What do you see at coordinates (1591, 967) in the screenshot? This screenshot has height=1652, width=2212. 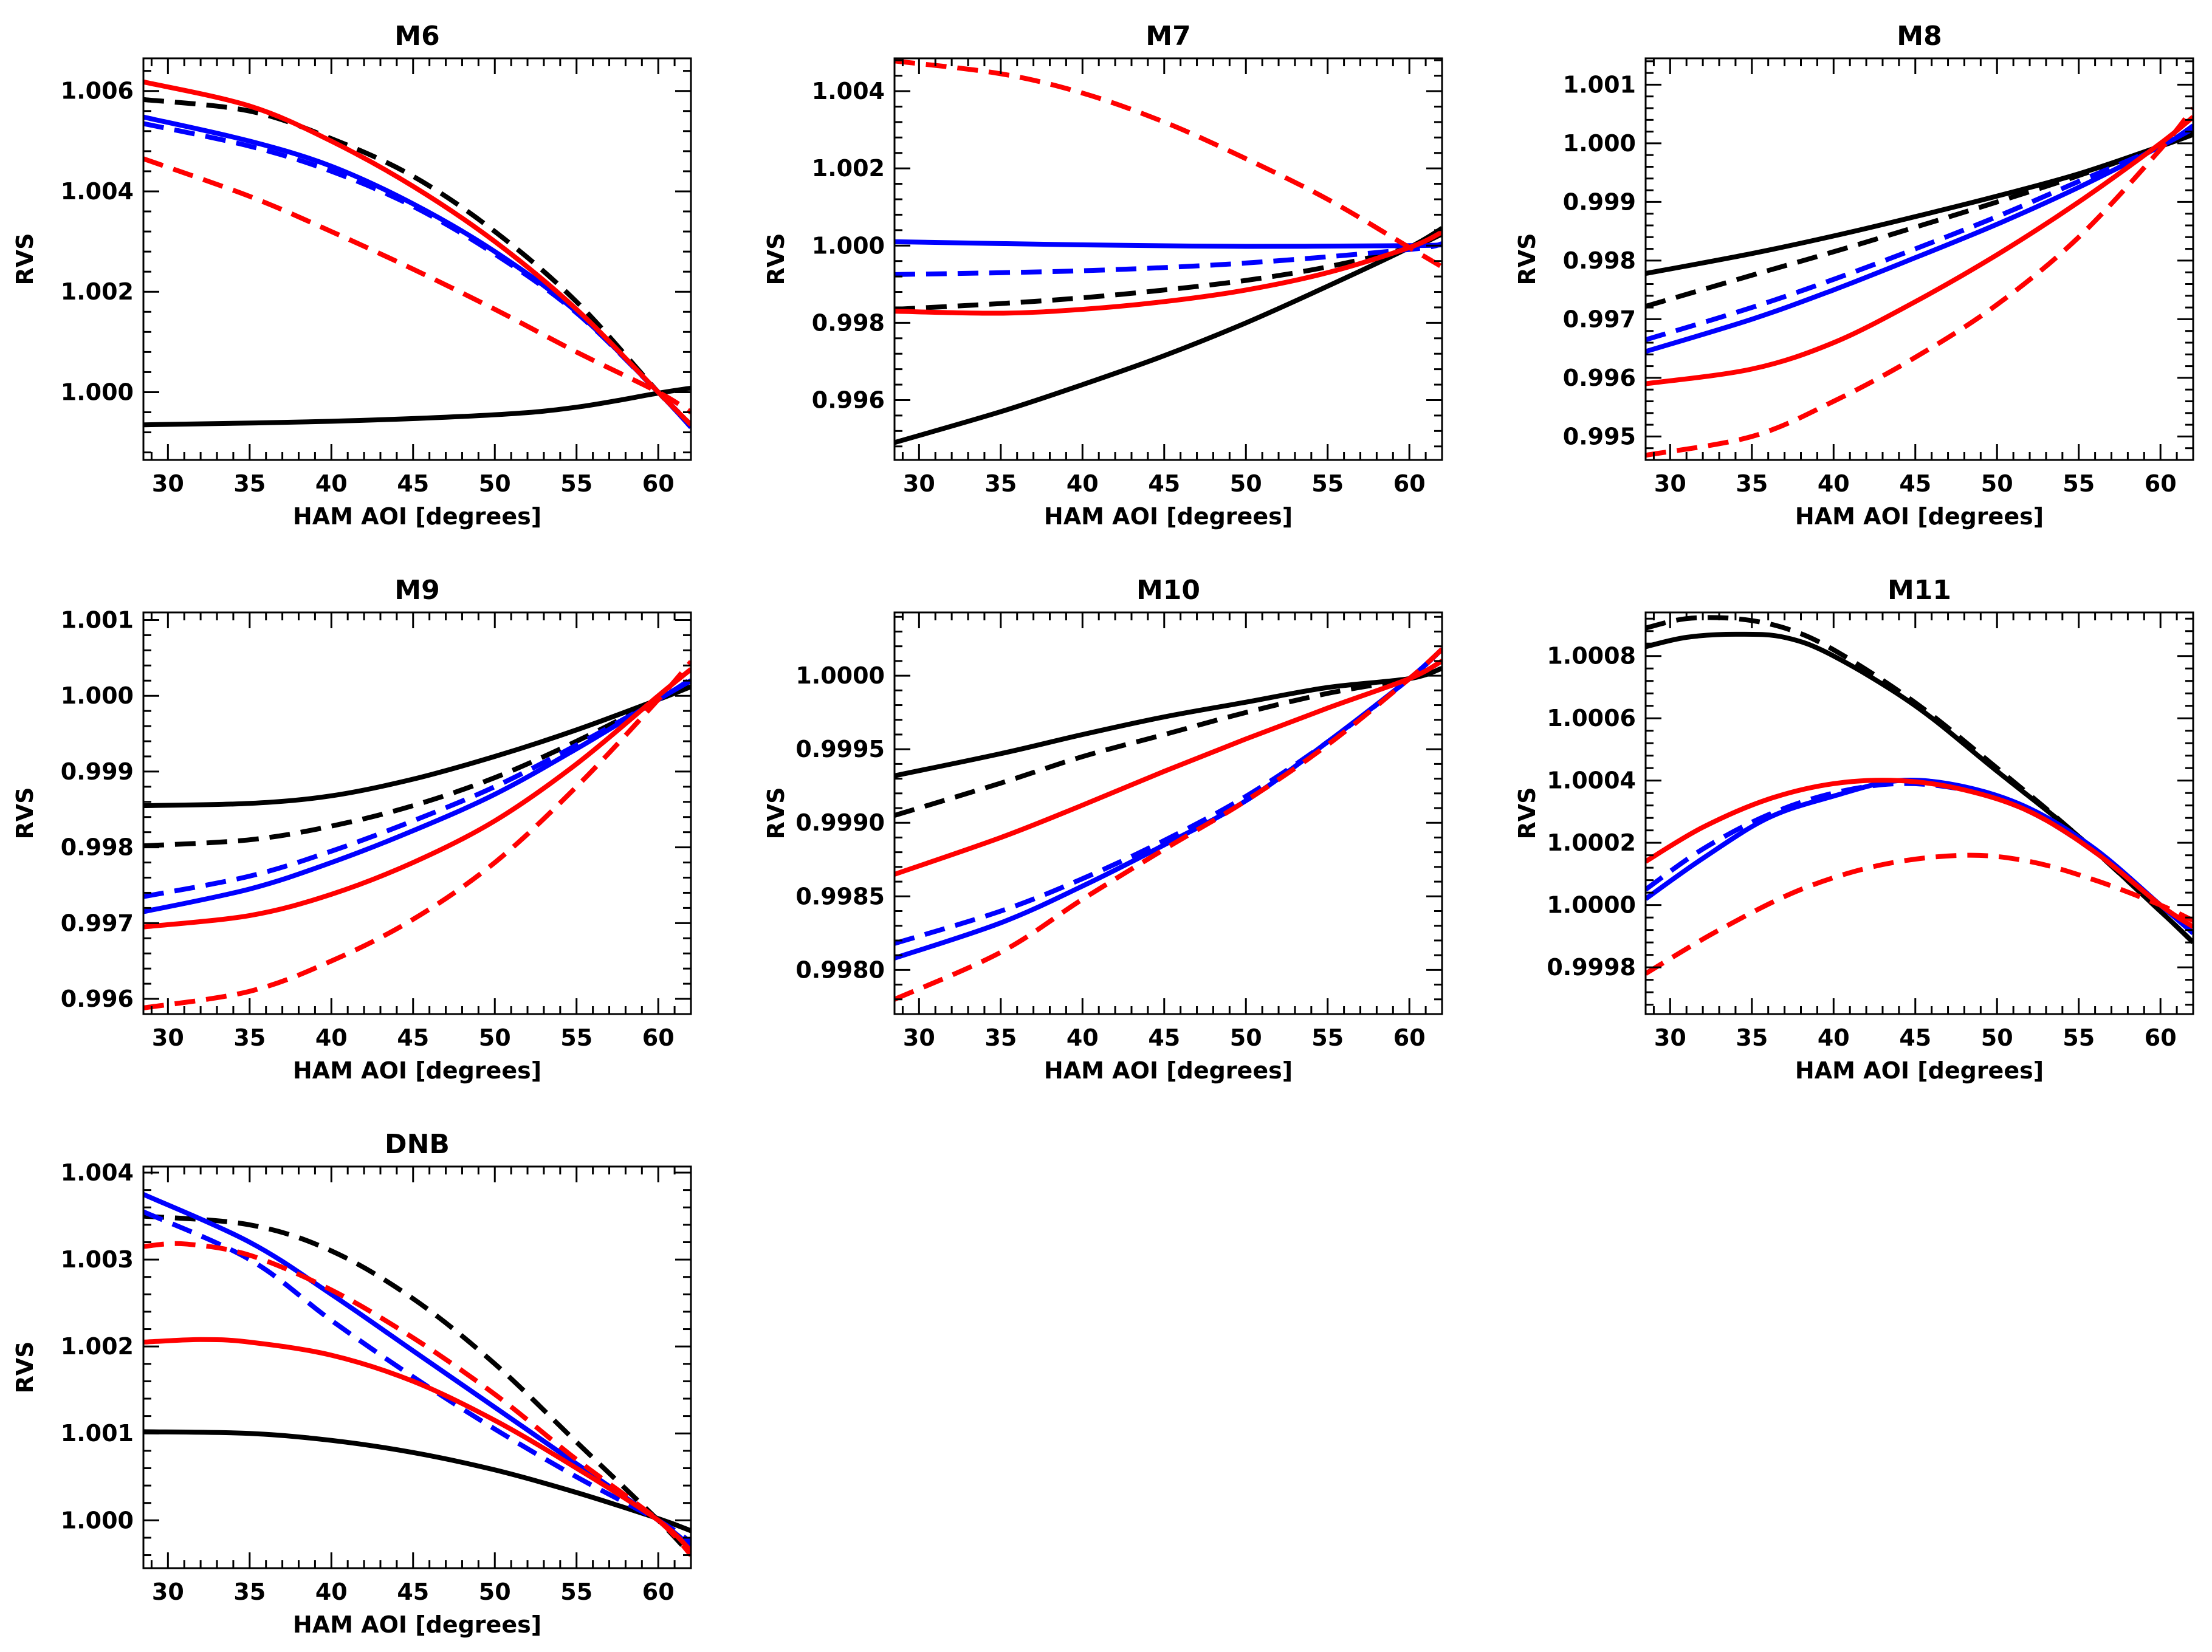 I see `y-tick-label: 0.9998` at bounding box center [1591, 967].